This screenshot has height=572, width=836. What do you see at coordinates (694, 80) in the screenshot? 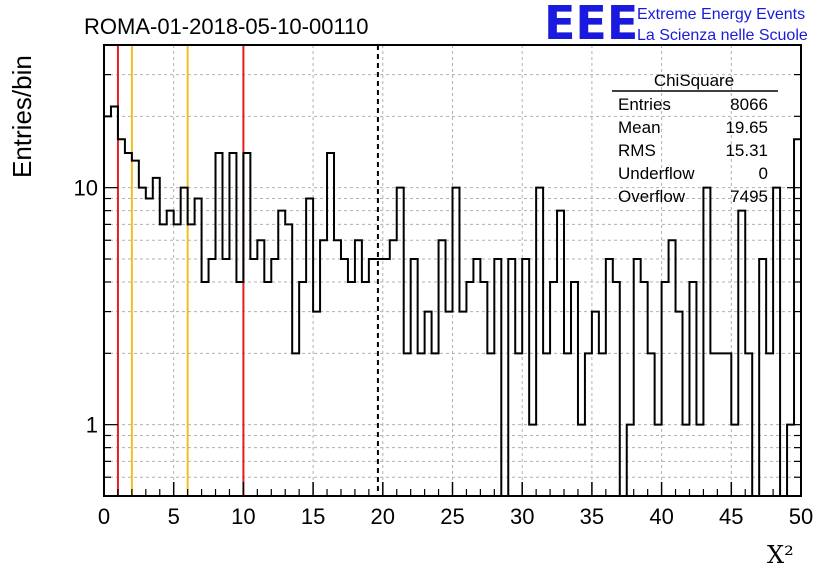
I see `stats-title: ChiSquare` at bounding box center [694, 80].